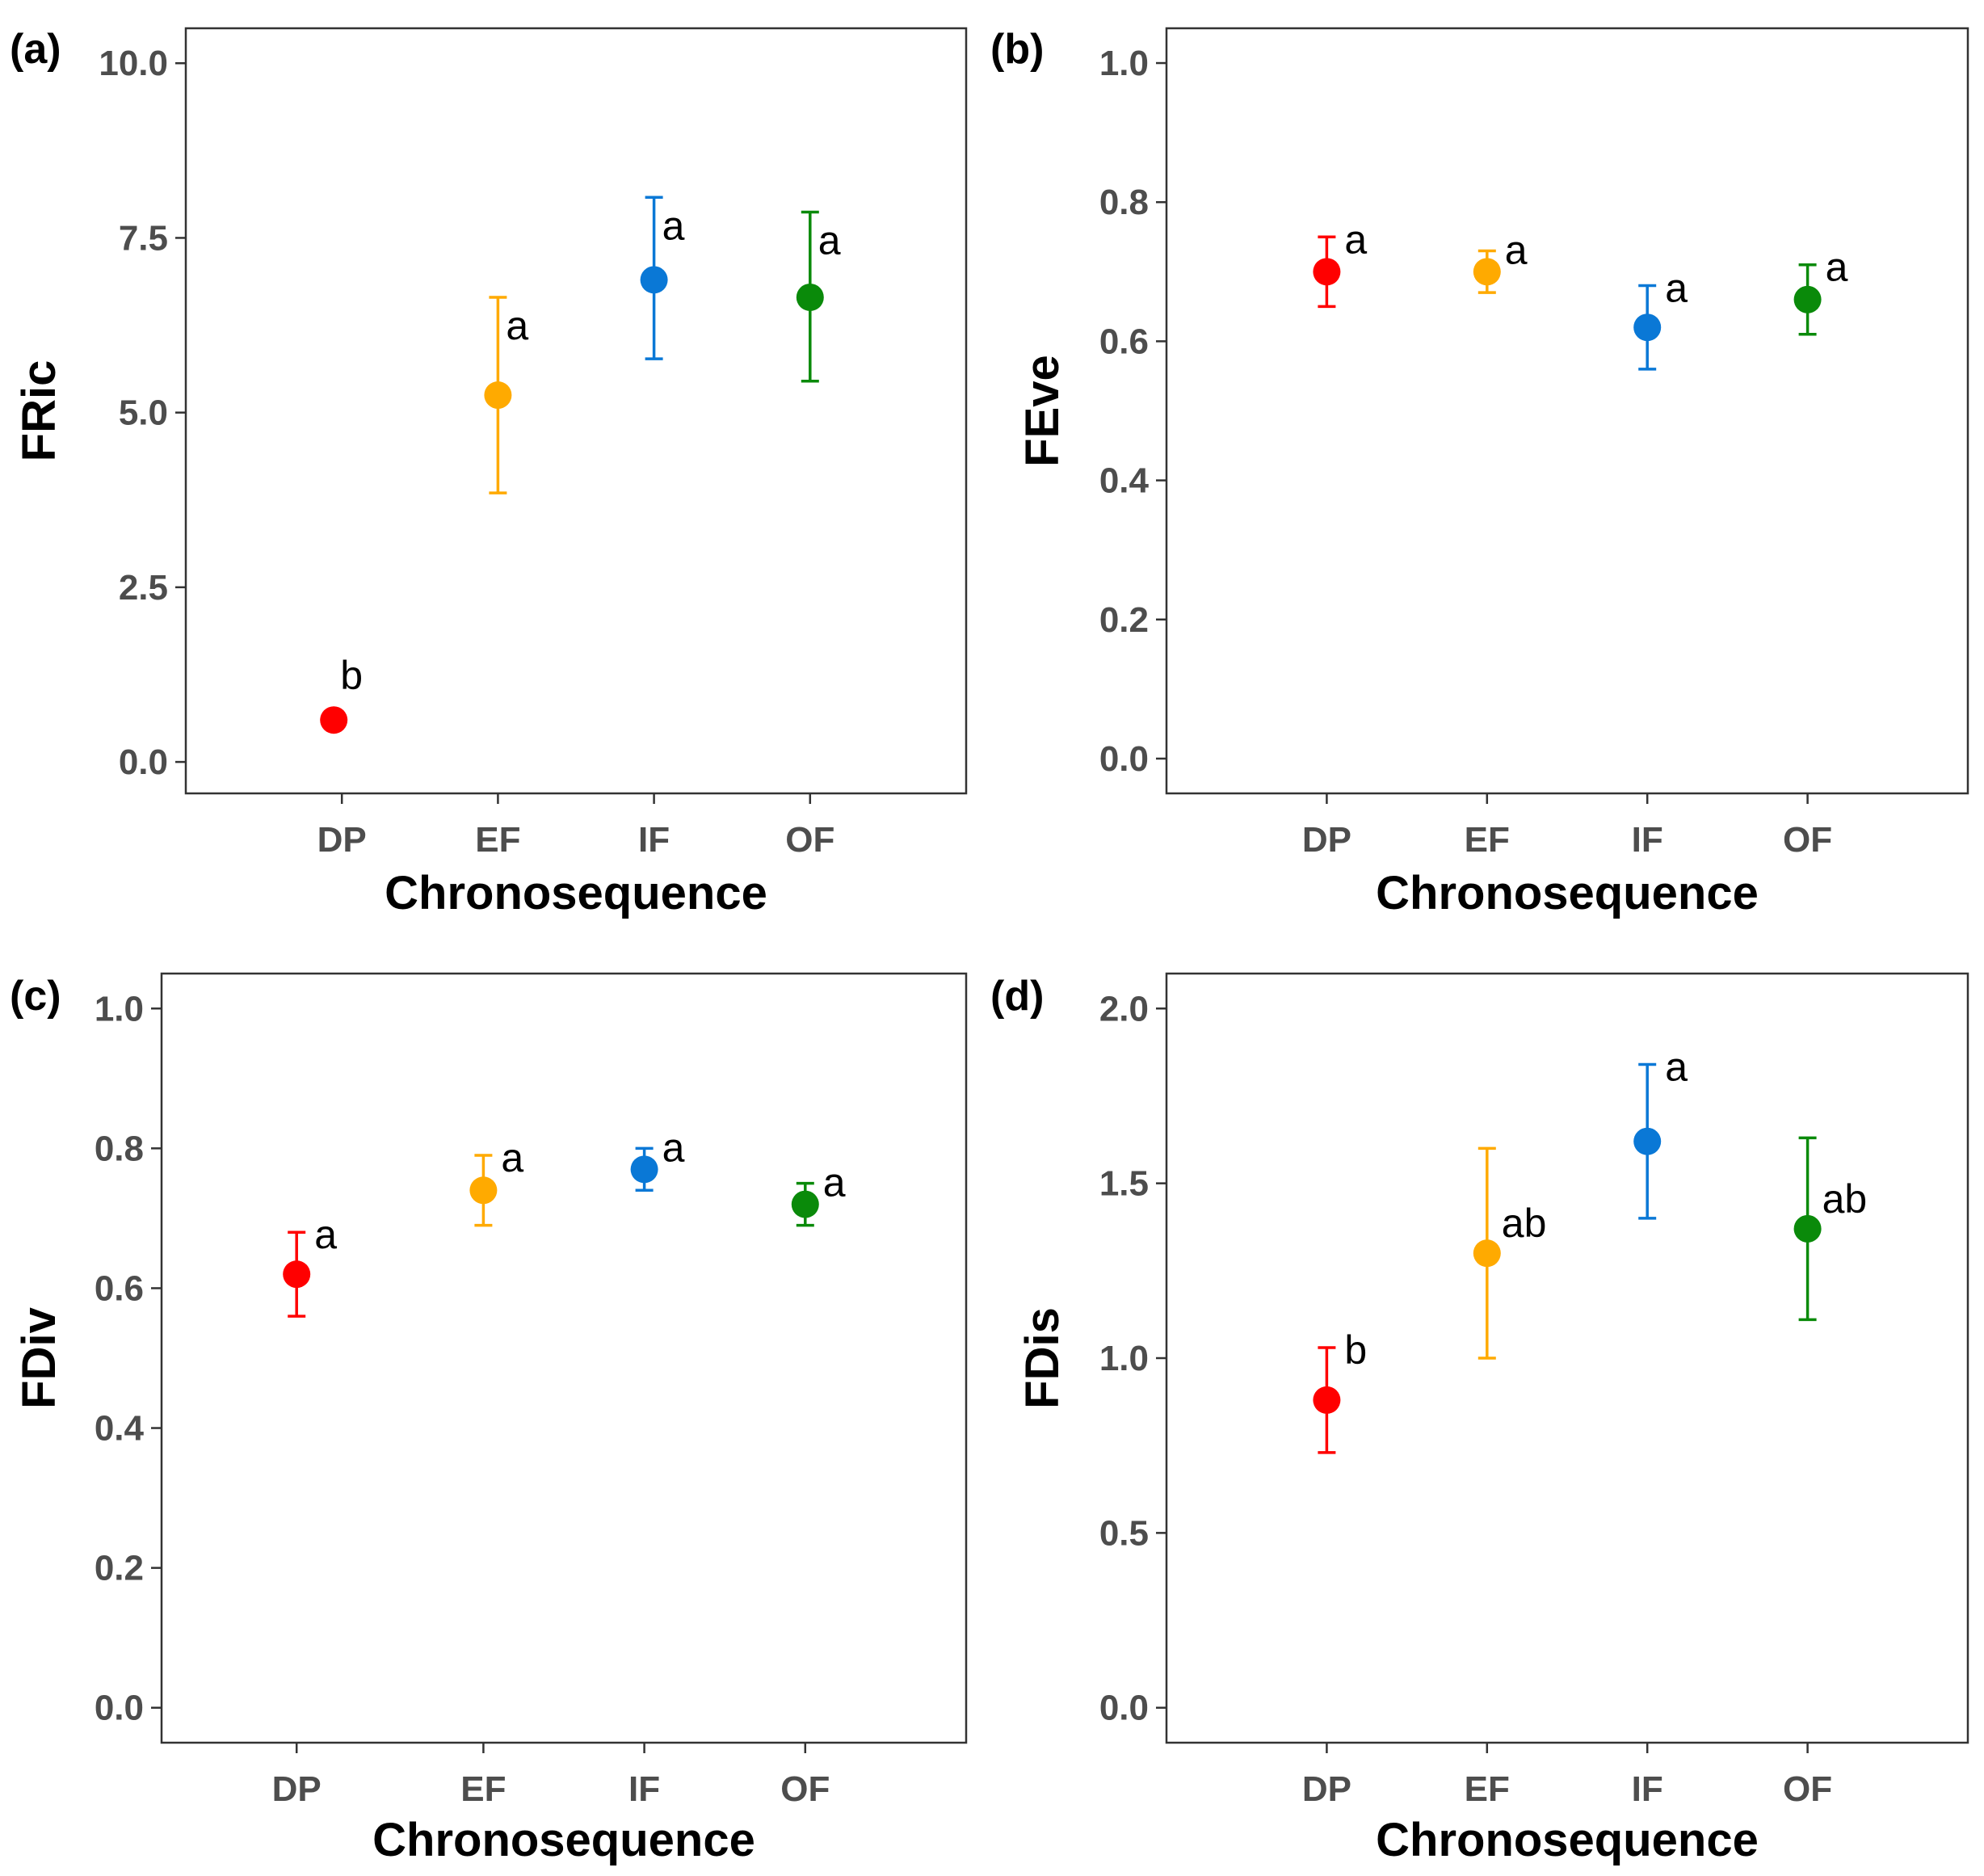  Describe the element at coordinates (1042, 411) in the screenshot. I see `y-axis-title: FEve` at that location.